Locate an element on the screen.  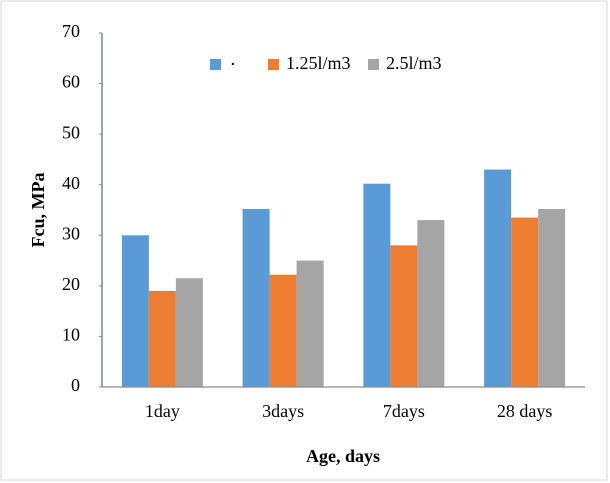
y-tick-label: 50 is located at coordinates (71, 132).